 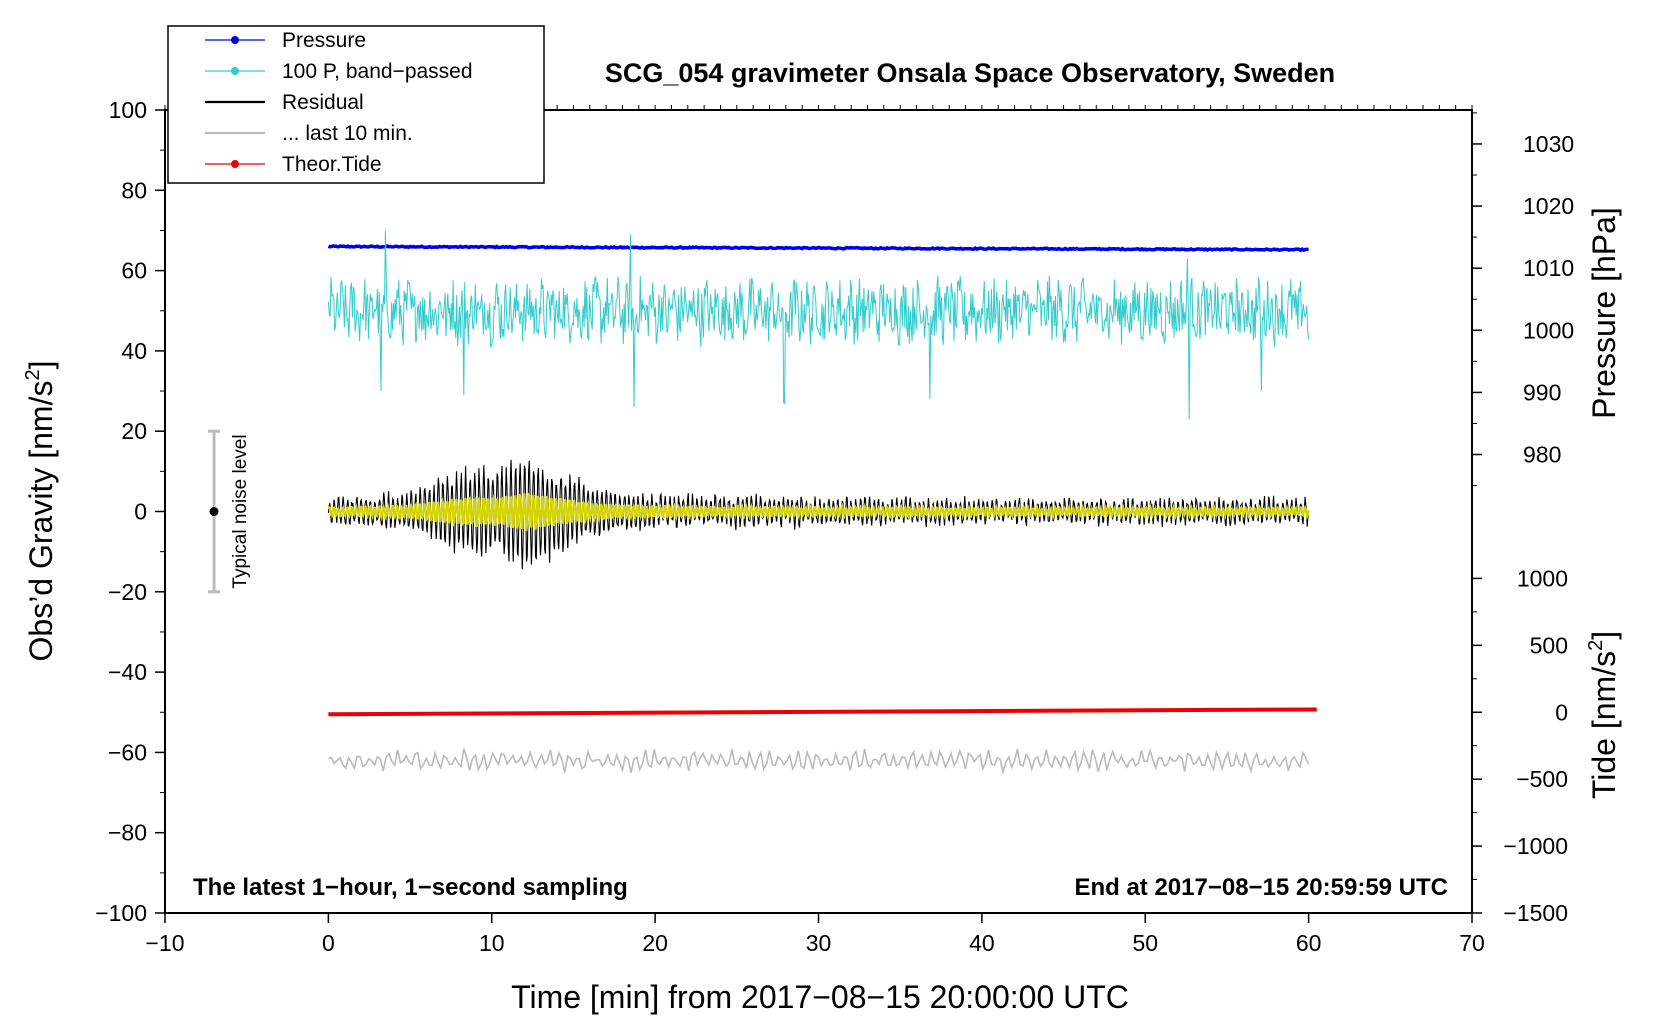 I want to click on y-left-tick-label: −80, so click(x=127, y=833).